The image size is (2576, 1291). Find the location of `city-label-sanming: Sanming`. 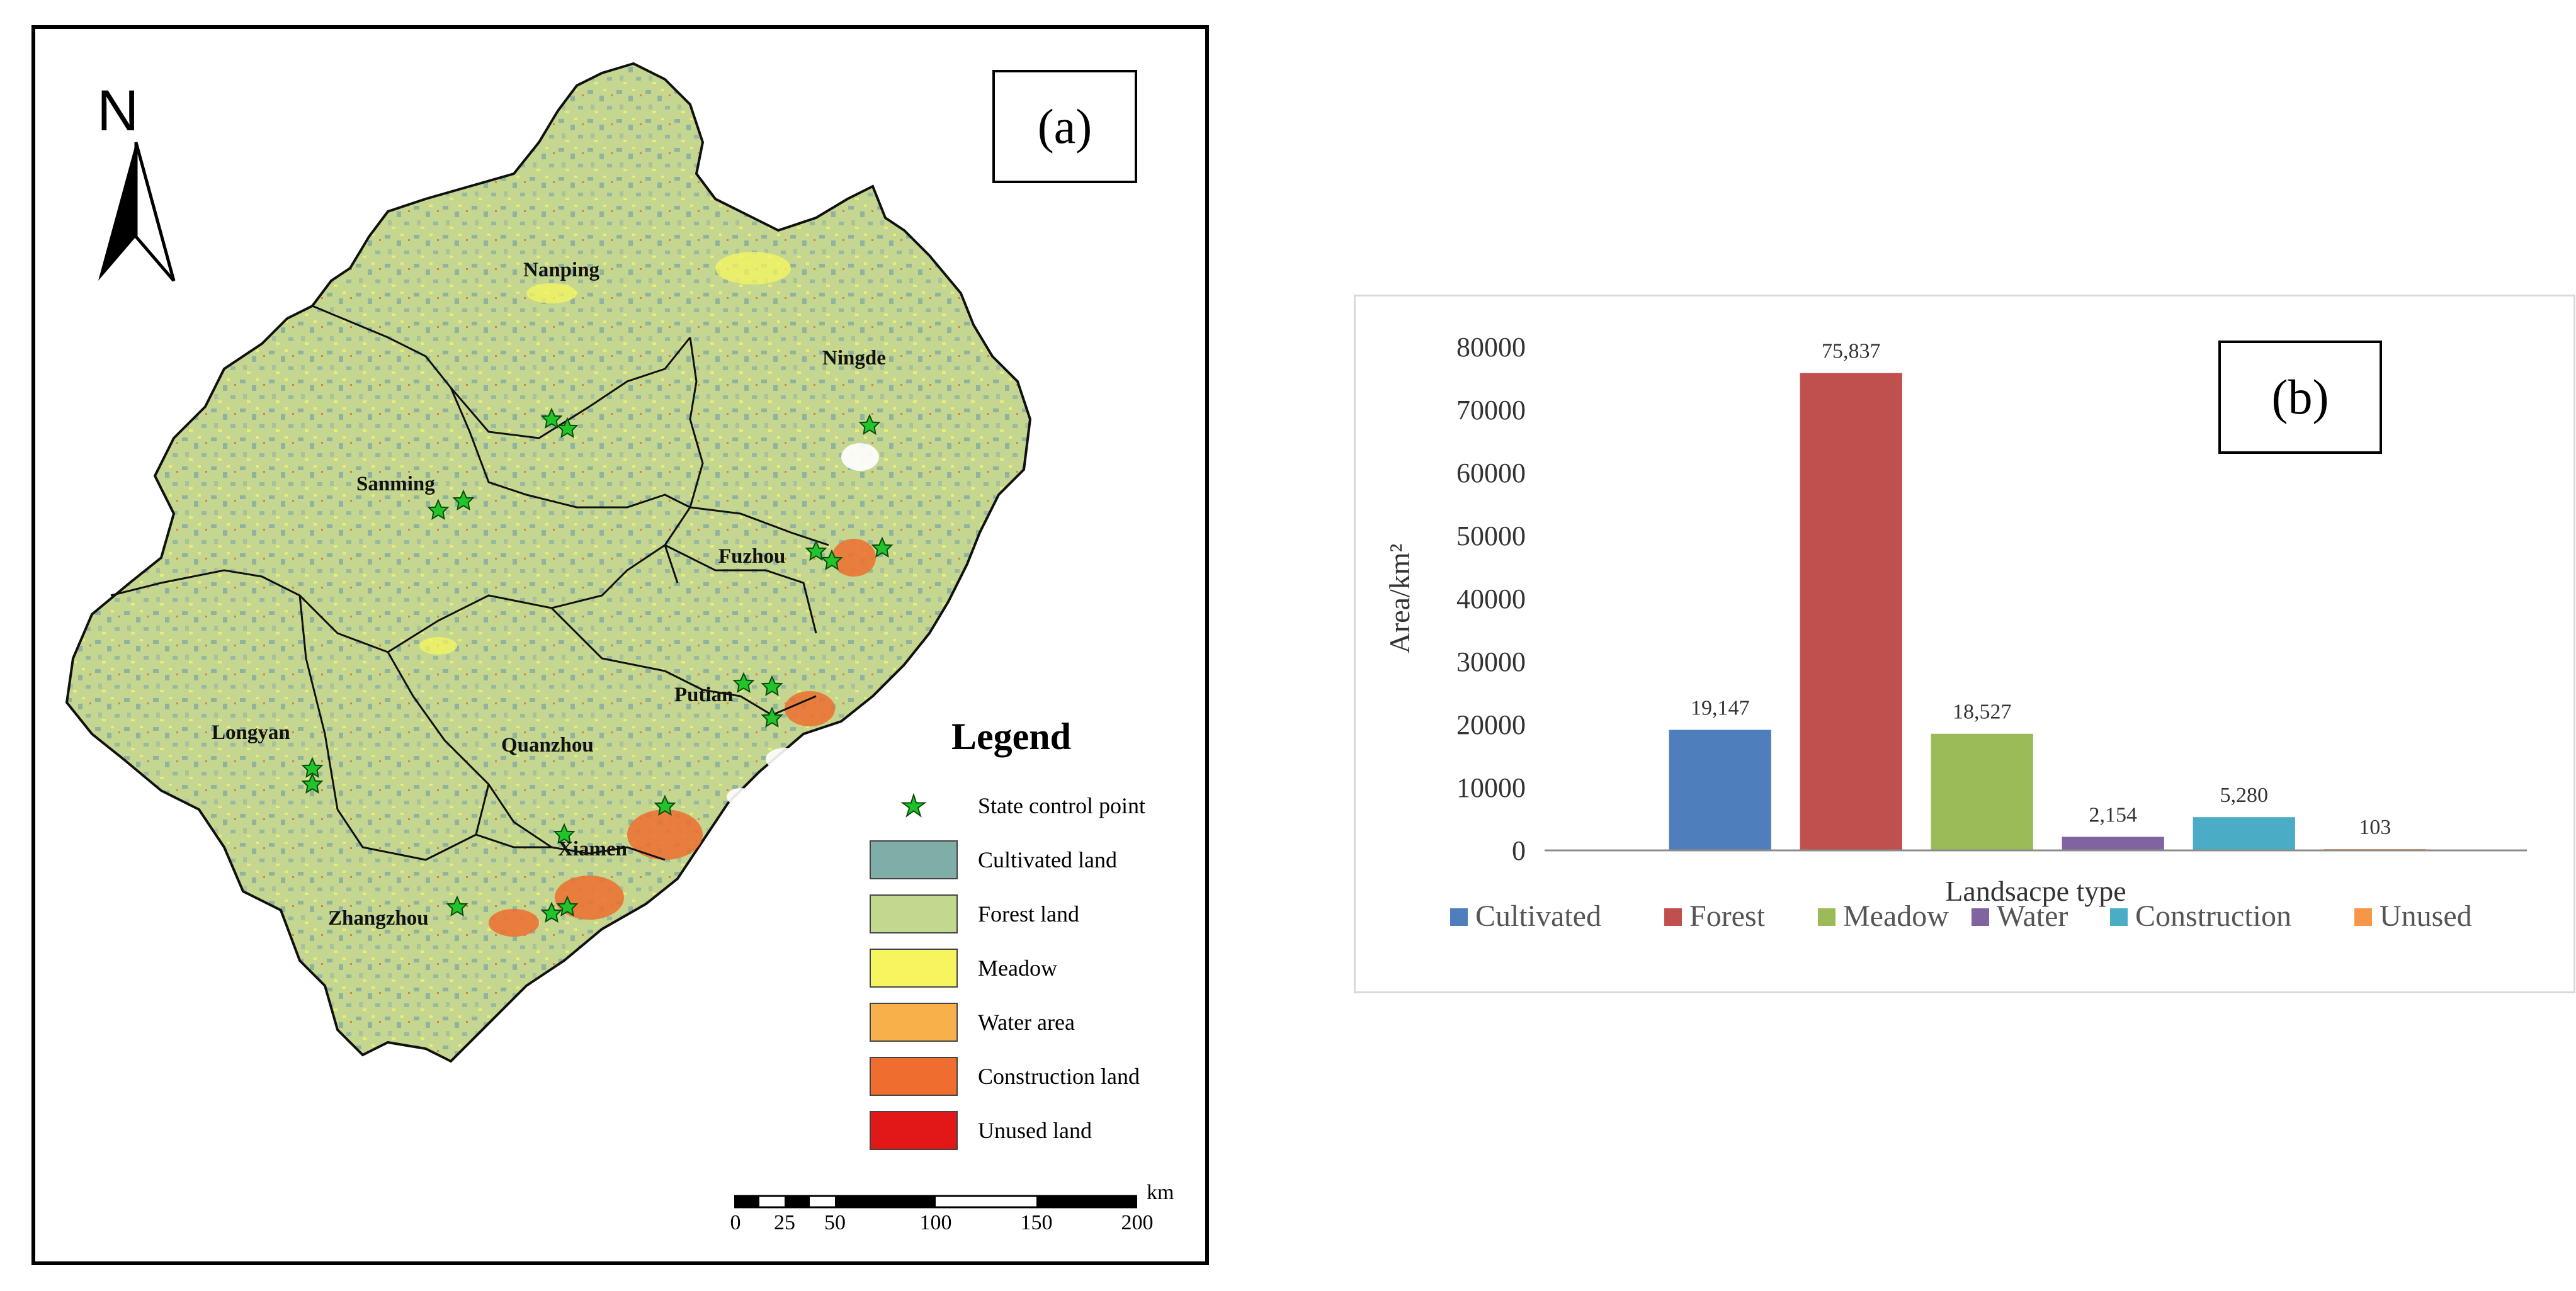

city-label-sanming: Sanming is located at coordinates (395, 484).